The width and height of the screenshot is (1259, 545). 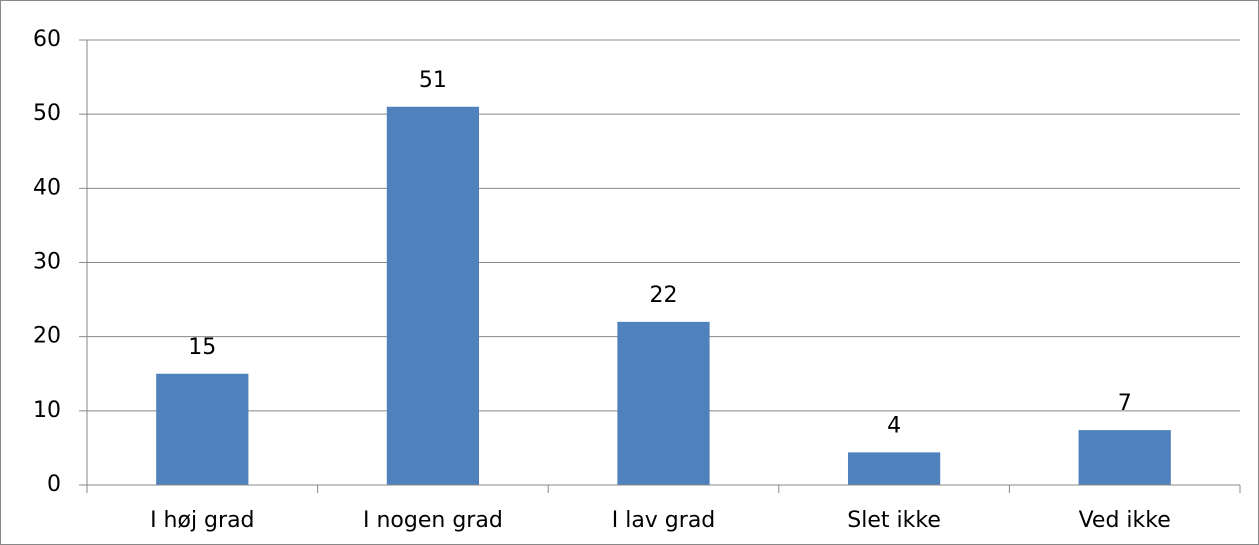 What do you see at coordinates (54, 484) in the screenshot?
I see `y-tick-label: 0` at bounding box center [54, 484].